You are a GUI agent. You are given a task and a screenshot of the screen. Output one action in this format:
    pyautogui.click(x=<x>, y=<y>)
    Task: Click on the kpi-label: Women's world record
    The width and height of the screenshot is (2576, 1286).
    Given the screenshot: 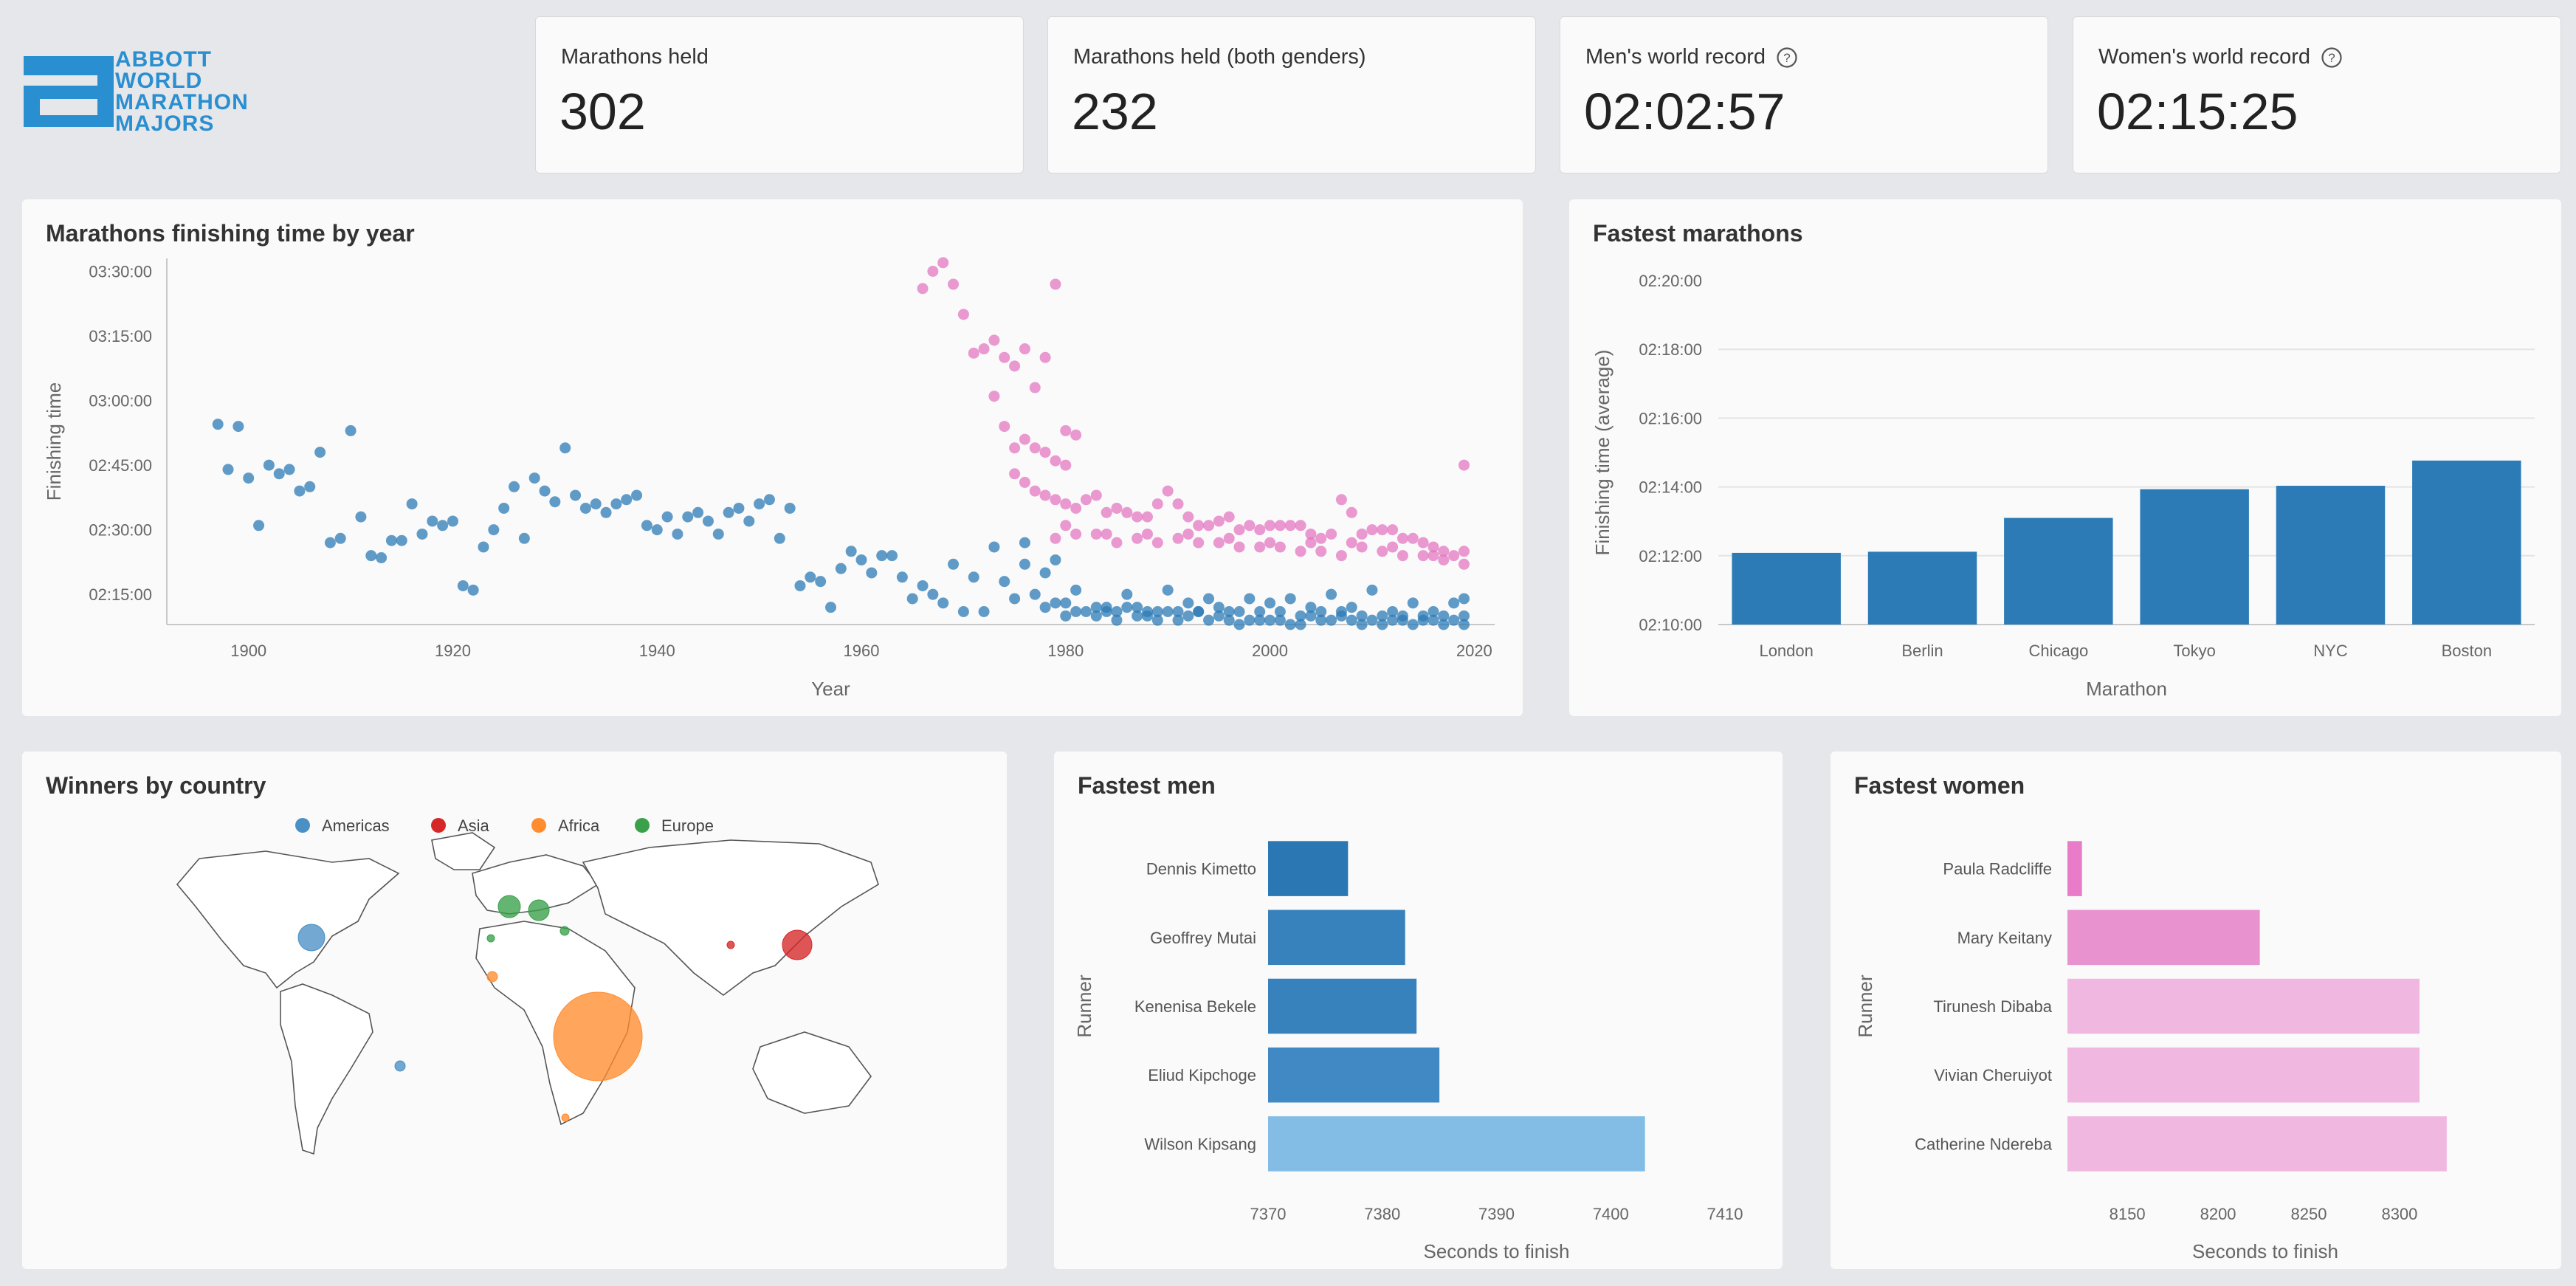 What is the action you would take?
    pyautogui.click(x=2204, y=57)
    